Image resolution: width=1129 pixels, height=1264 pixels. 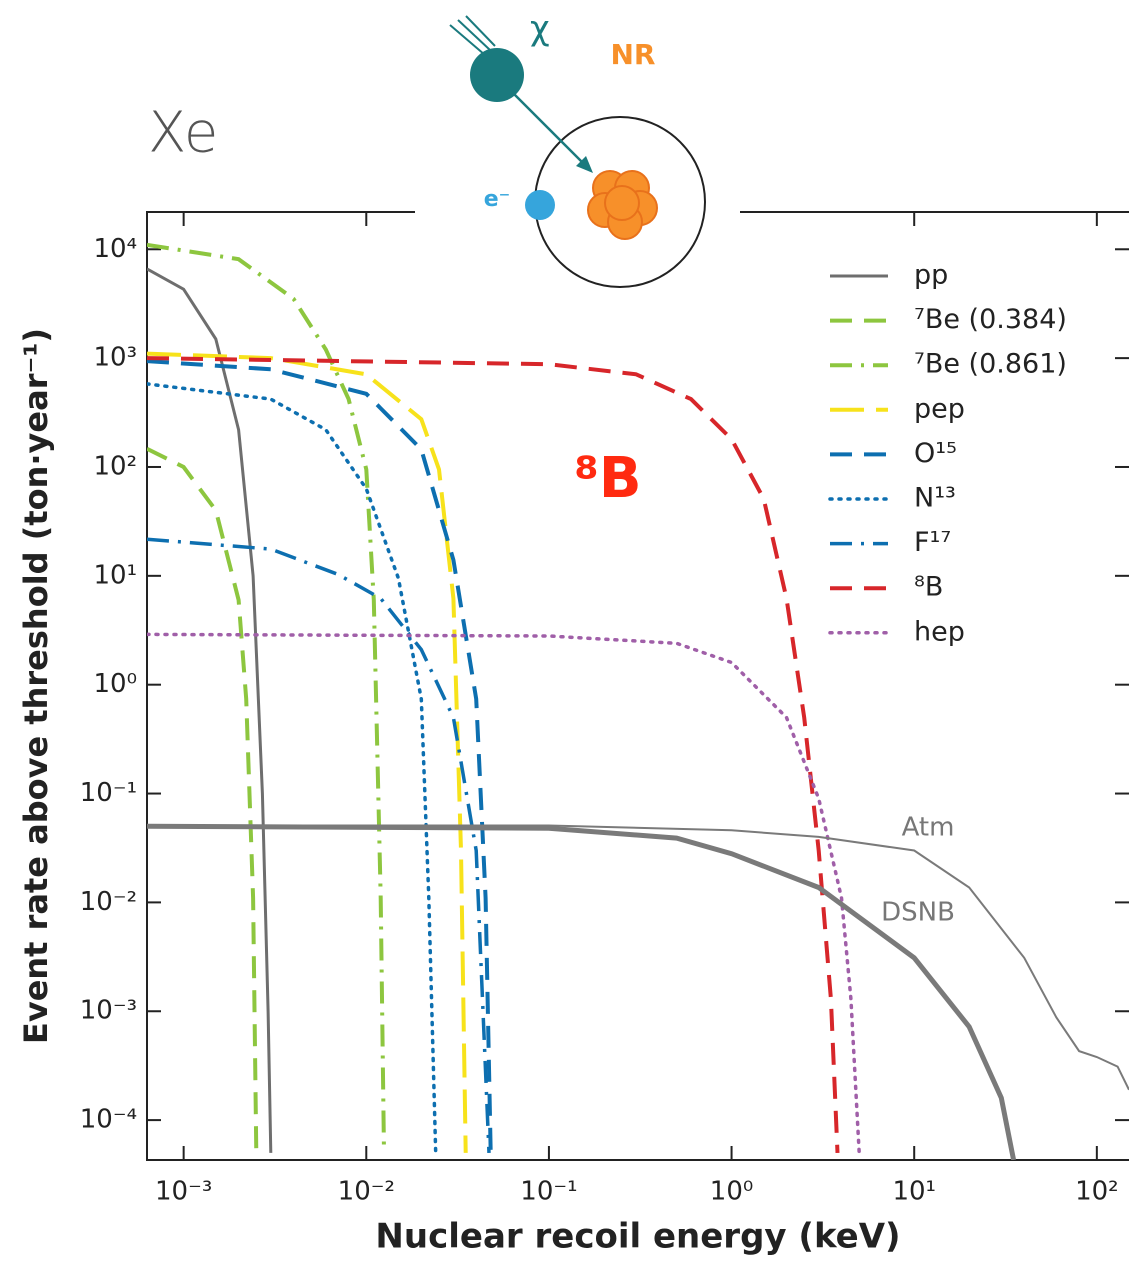 What do you see at coordinates (108, 902) in the screenshot?
I see `y-tick-label: 10⁻²` at bounding box center [108, 902].